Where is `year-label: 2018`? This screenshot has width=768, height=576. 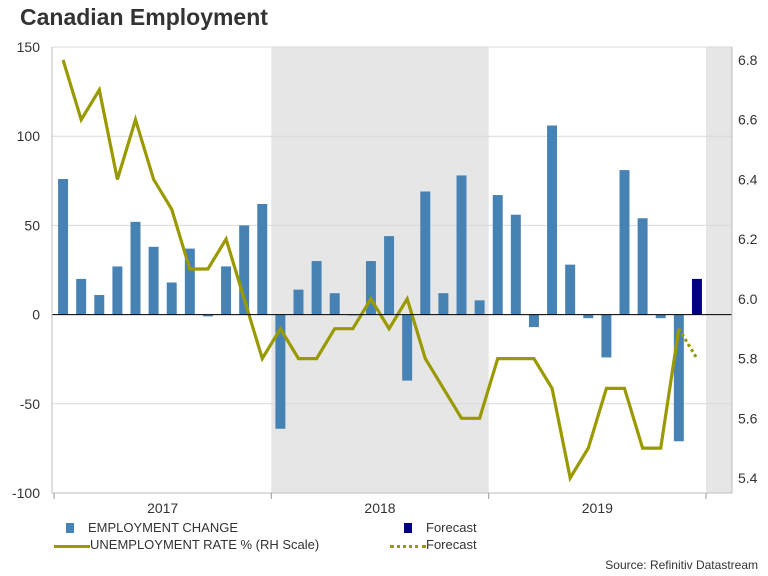 year-label: 2018 is located at coordinates (379, 508).